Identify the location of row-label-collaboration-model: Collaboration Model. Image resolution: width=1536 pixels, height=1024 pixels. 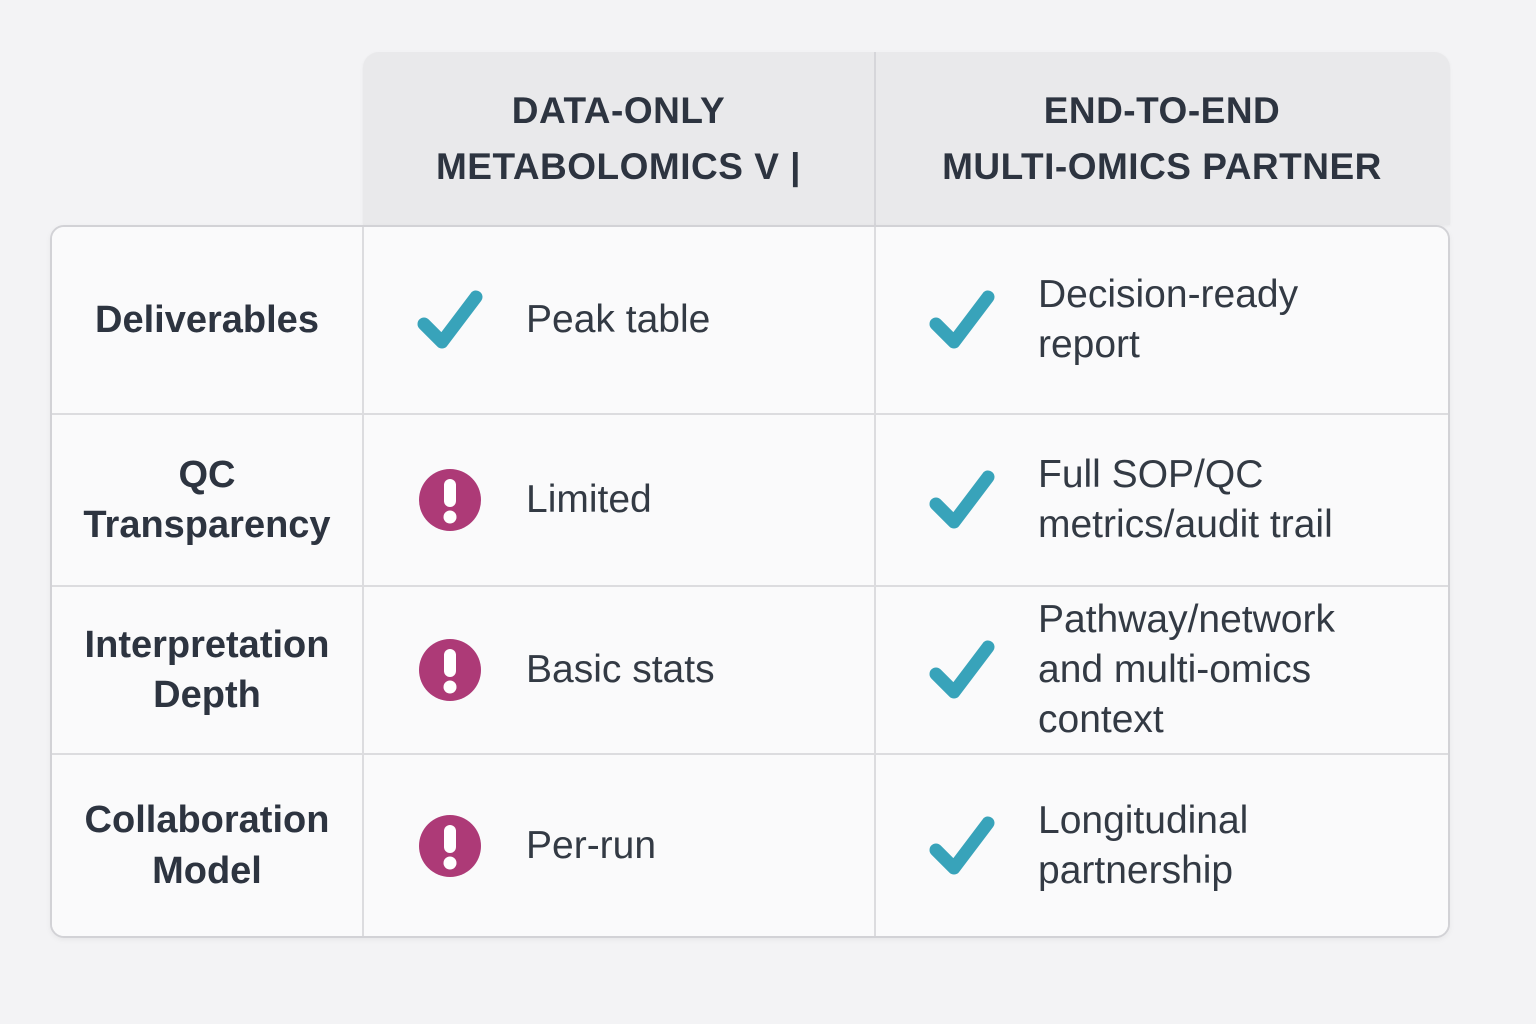
(208, 844).